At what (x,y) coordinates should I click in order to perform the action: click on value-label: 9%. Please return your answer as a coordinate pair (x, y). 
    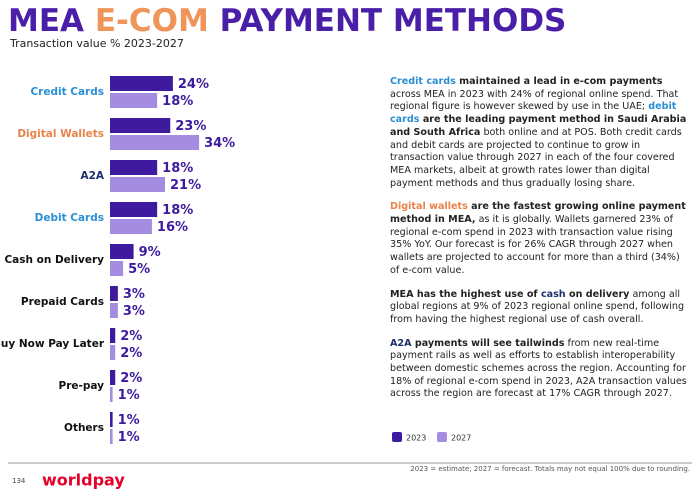
    Looking at the image, I should click on (150, 252).